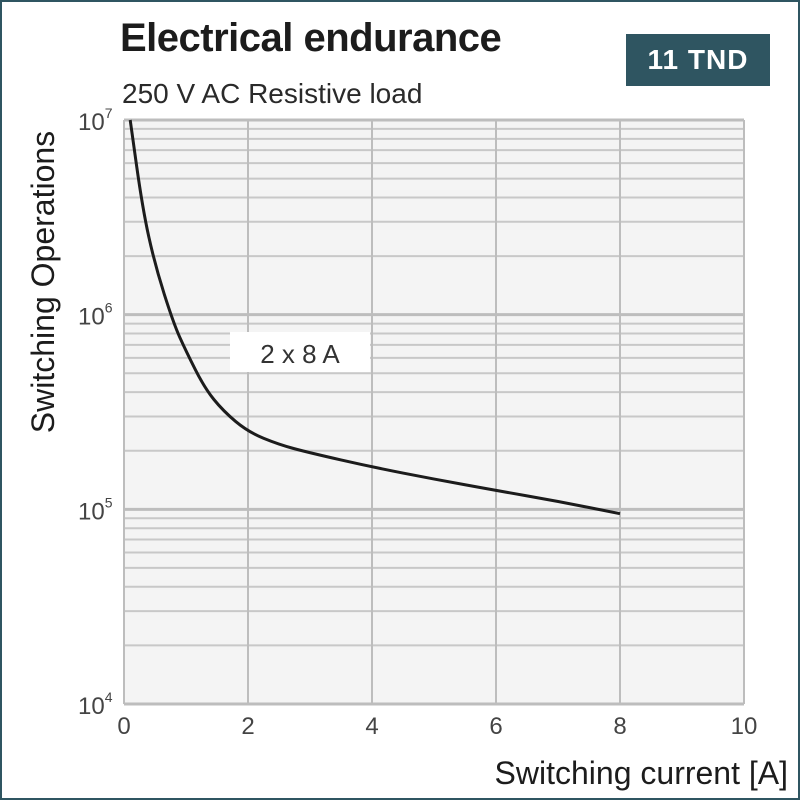 The width and height of the screenshot is (800, 802). Describe the element at coordinates (641, 773) in the screenshot. I see `x-axis-label: Switching current [A]` at that location.